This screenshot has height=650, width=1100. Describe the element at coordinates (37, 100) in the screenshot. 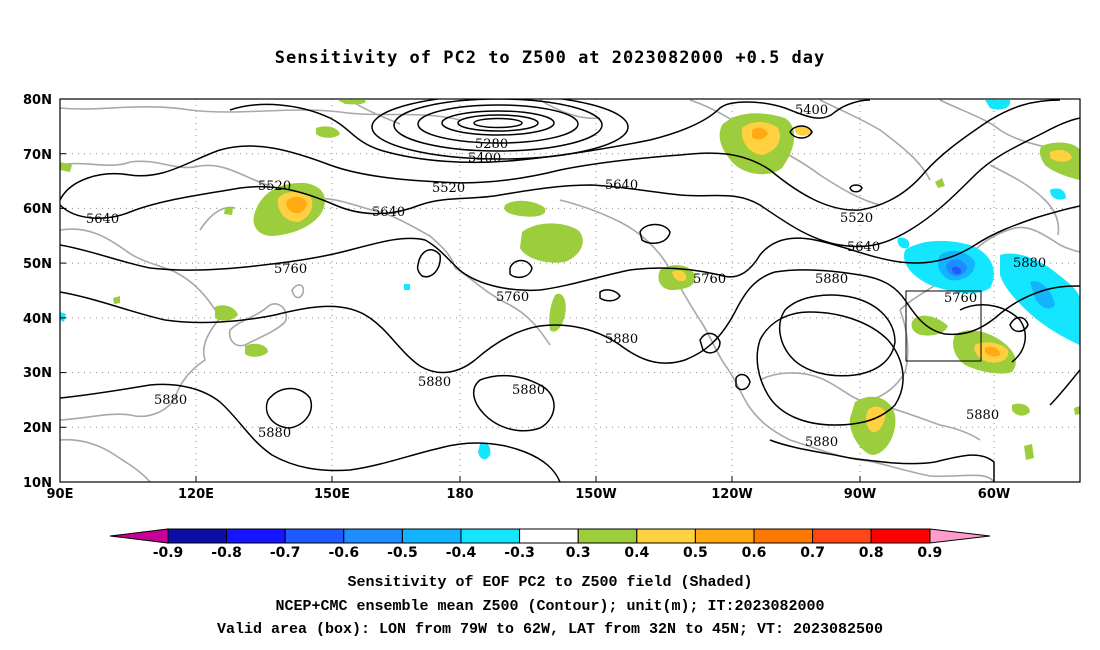

I see `lat-label: 80N` at that location.